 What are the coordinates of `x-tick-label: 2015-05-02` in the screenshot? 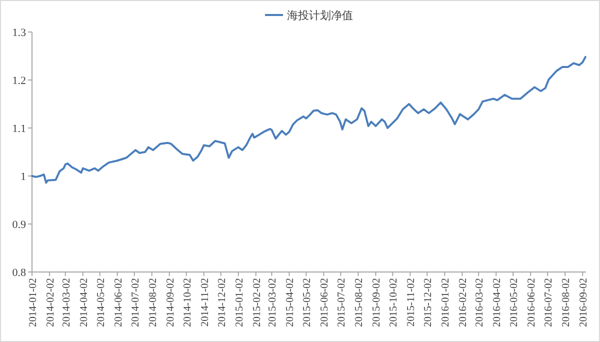 It's located at (308, 302).